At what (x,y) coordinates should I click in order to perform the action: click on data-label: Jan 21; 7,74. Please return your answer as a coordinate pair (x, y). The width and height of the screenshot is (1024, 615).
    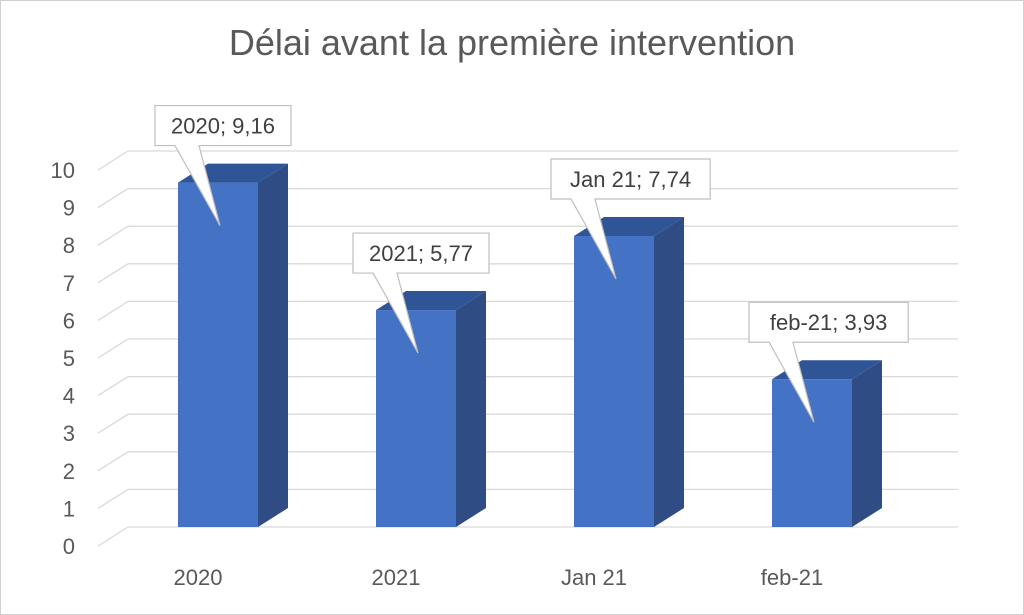
    Looking at the image, I should click on (630, 179).